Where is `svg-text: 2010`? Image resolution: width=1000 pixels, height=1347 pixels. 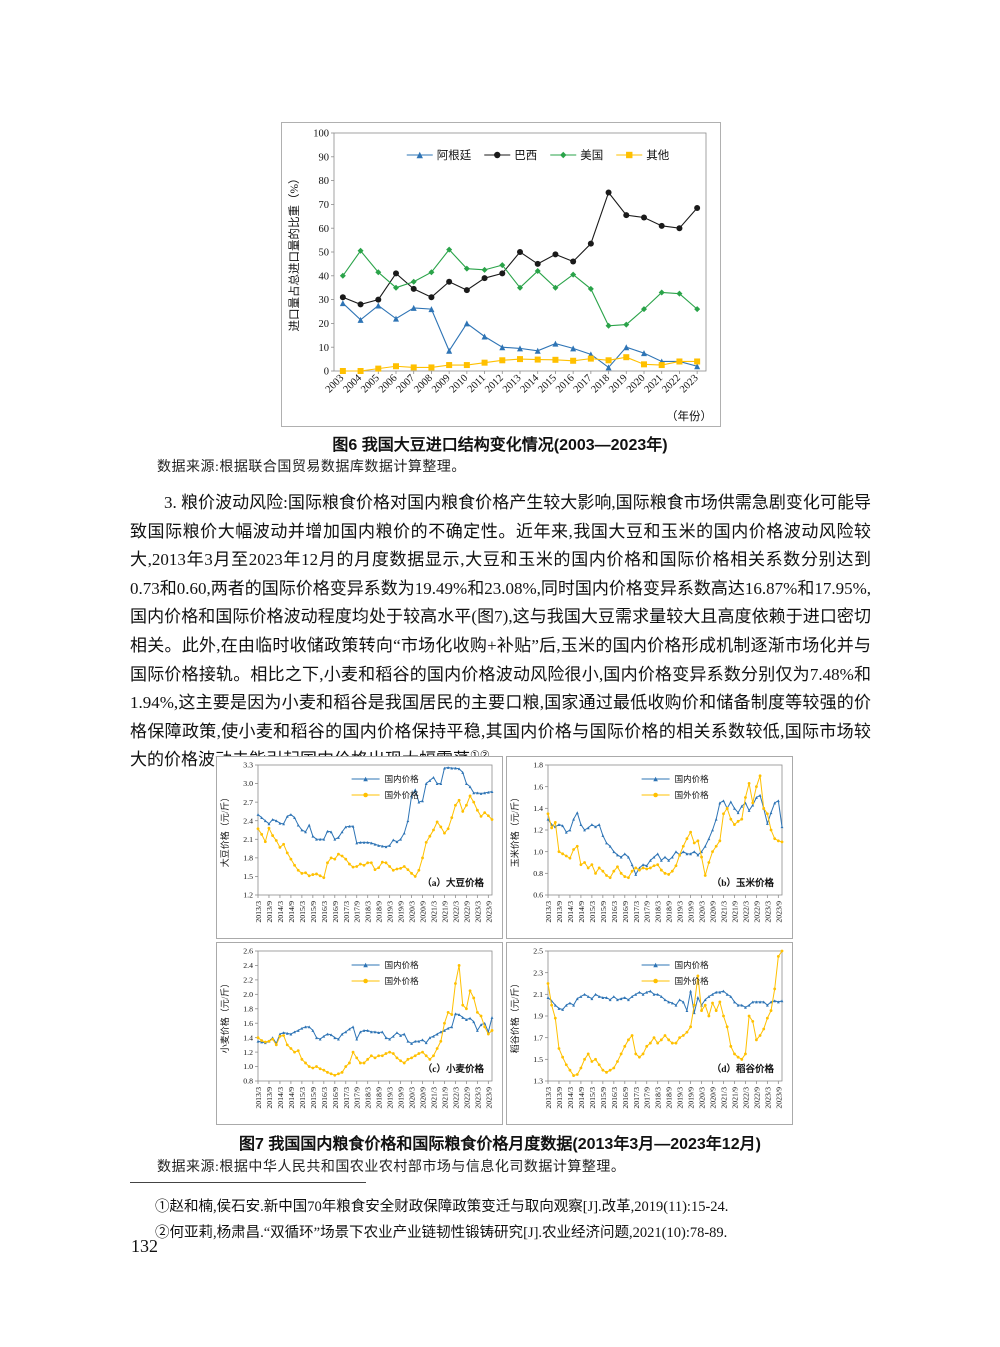 svg-text: 2010 is located at coordinates (459, 384).